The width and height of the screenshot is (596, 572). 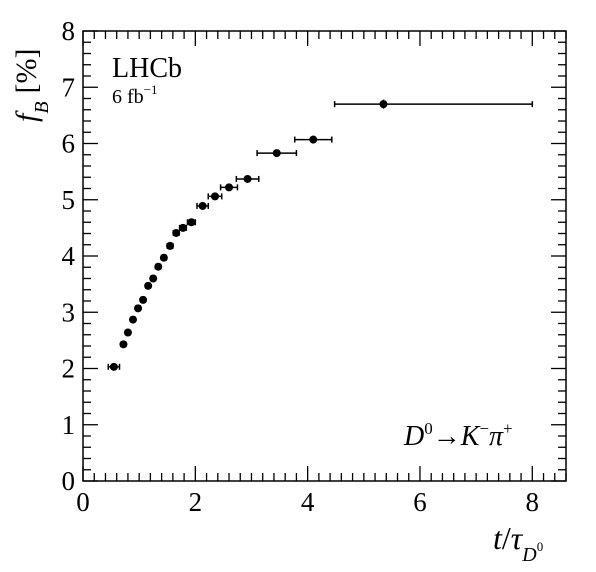 I want to click on x-tick-label: 4, so click(x=308, y=502).